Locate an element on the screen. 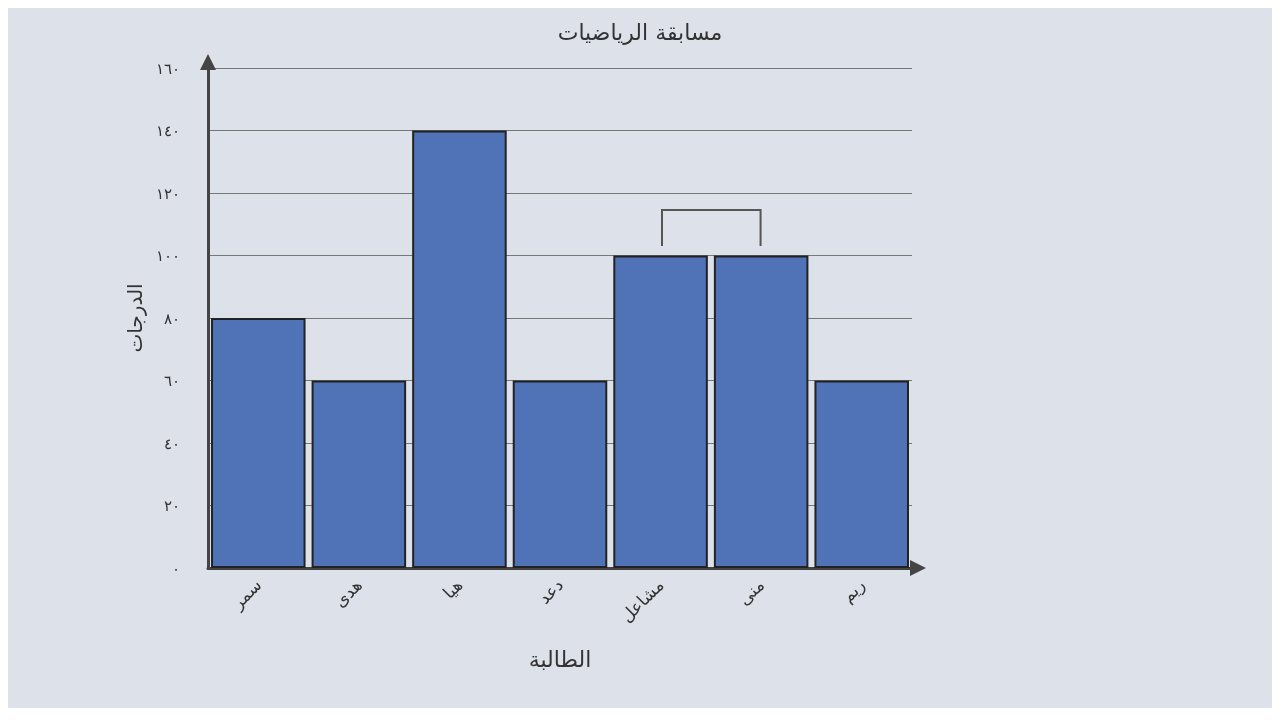 The width and height of the screenshot is (1280, 720). x-tick-label: دعد is located at coordinates (551, 591).